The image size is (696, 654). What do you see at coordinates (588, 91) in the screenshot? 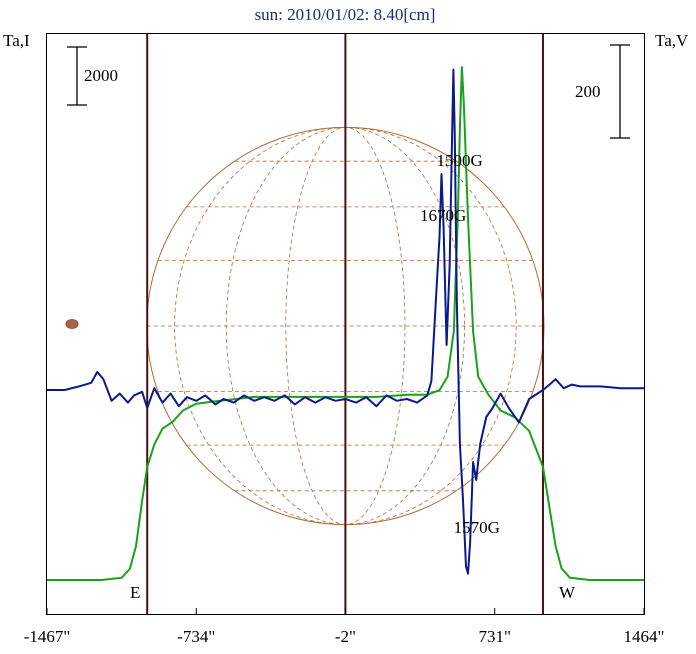
I see `right-scale-label: 200` at bounding box center [588, 91].